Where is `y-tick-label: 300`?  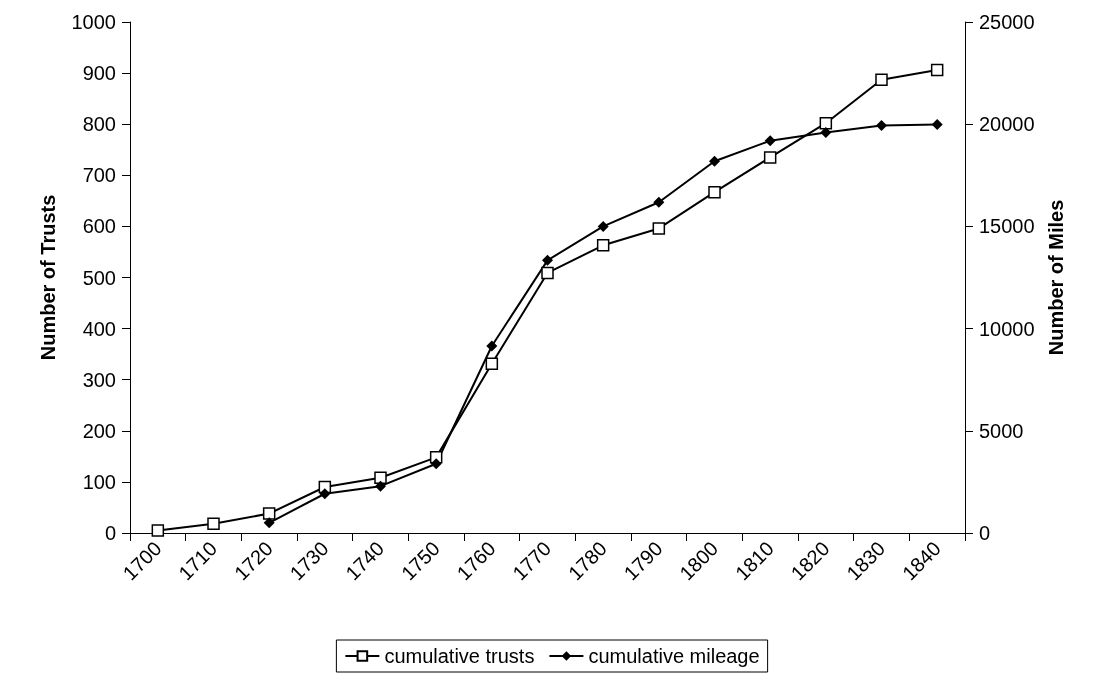 y-tick-label: 300 is located at coordinates (99, 379).